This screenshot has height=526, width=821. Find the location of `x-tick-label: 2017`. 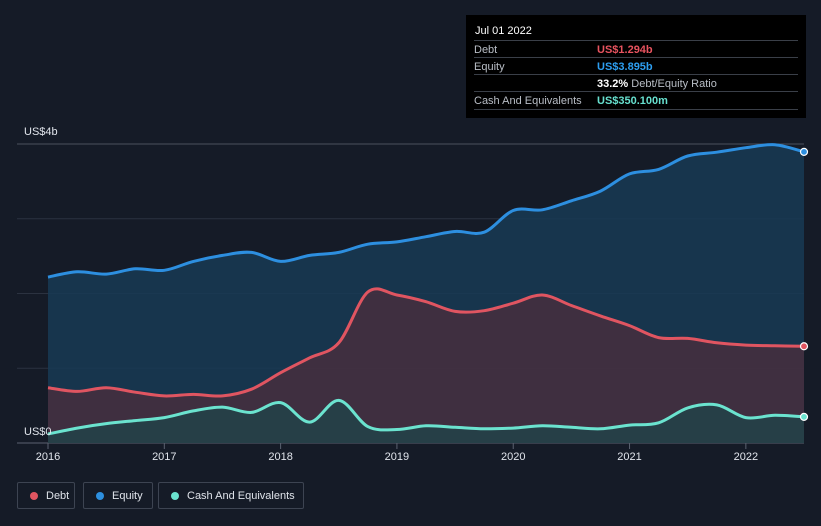

x-tick-label: 2017 is located at coordinates (164, 457).